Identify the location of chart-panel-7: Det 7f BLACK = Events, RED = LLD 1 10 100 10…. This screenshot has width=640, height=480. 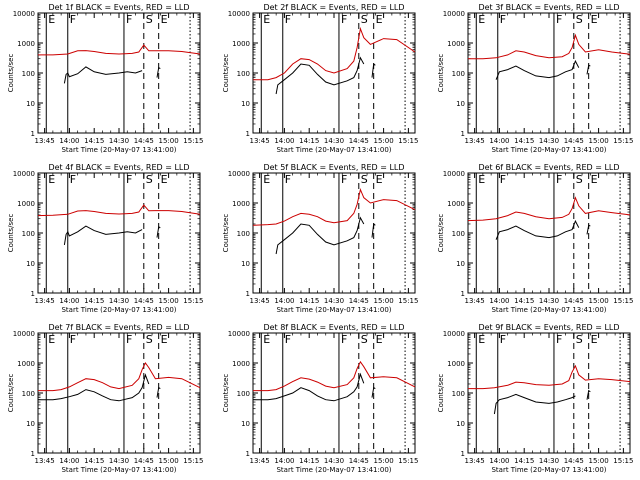
(105, 398).